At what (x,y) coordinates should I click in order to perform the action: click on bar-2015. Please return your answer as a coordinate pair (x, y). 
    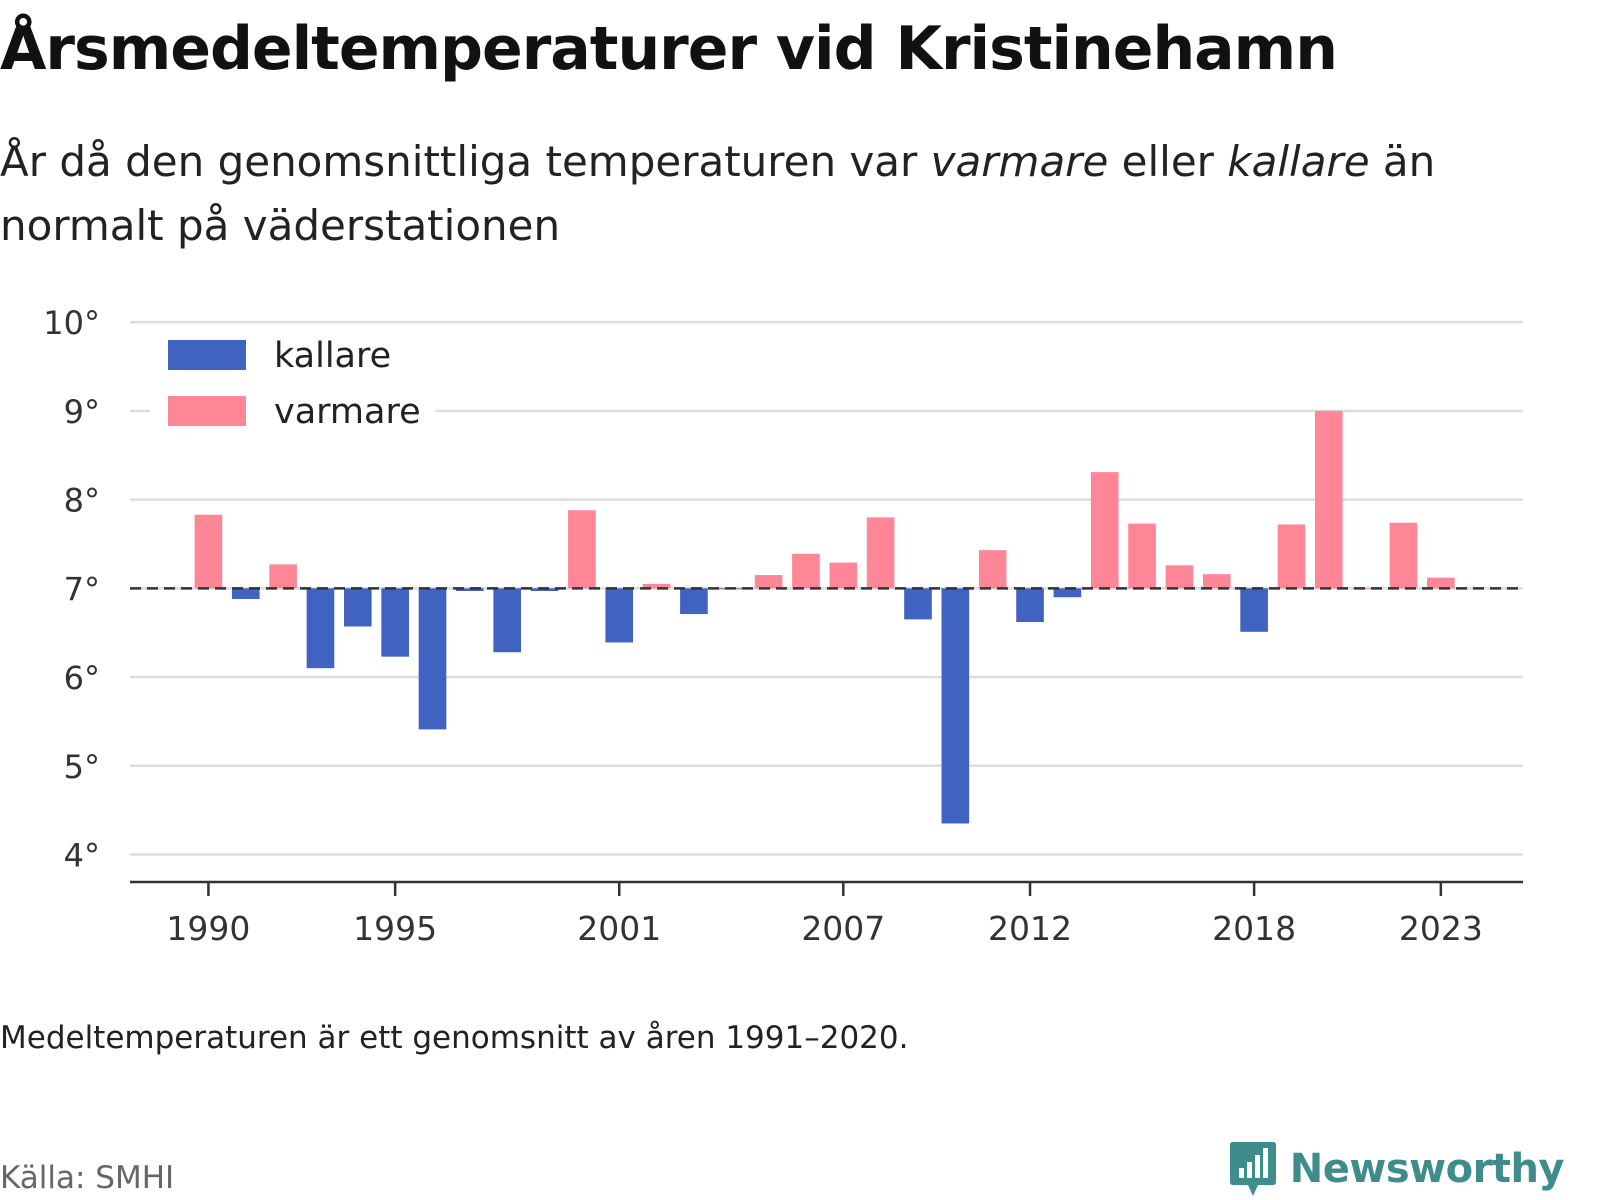
    Looking at the image, I should click on (1142, 556).